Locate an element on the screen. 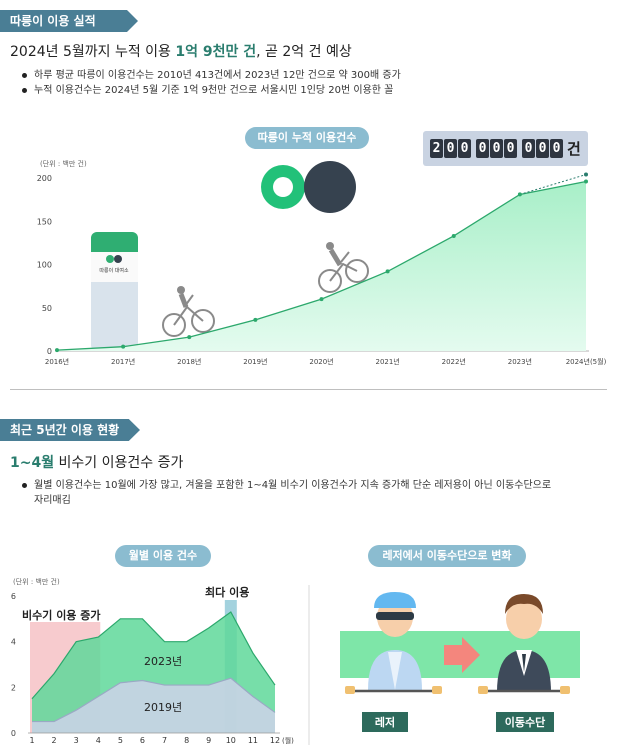  annotation-peak: 최다 이용 is located at coordinates (227, 592).